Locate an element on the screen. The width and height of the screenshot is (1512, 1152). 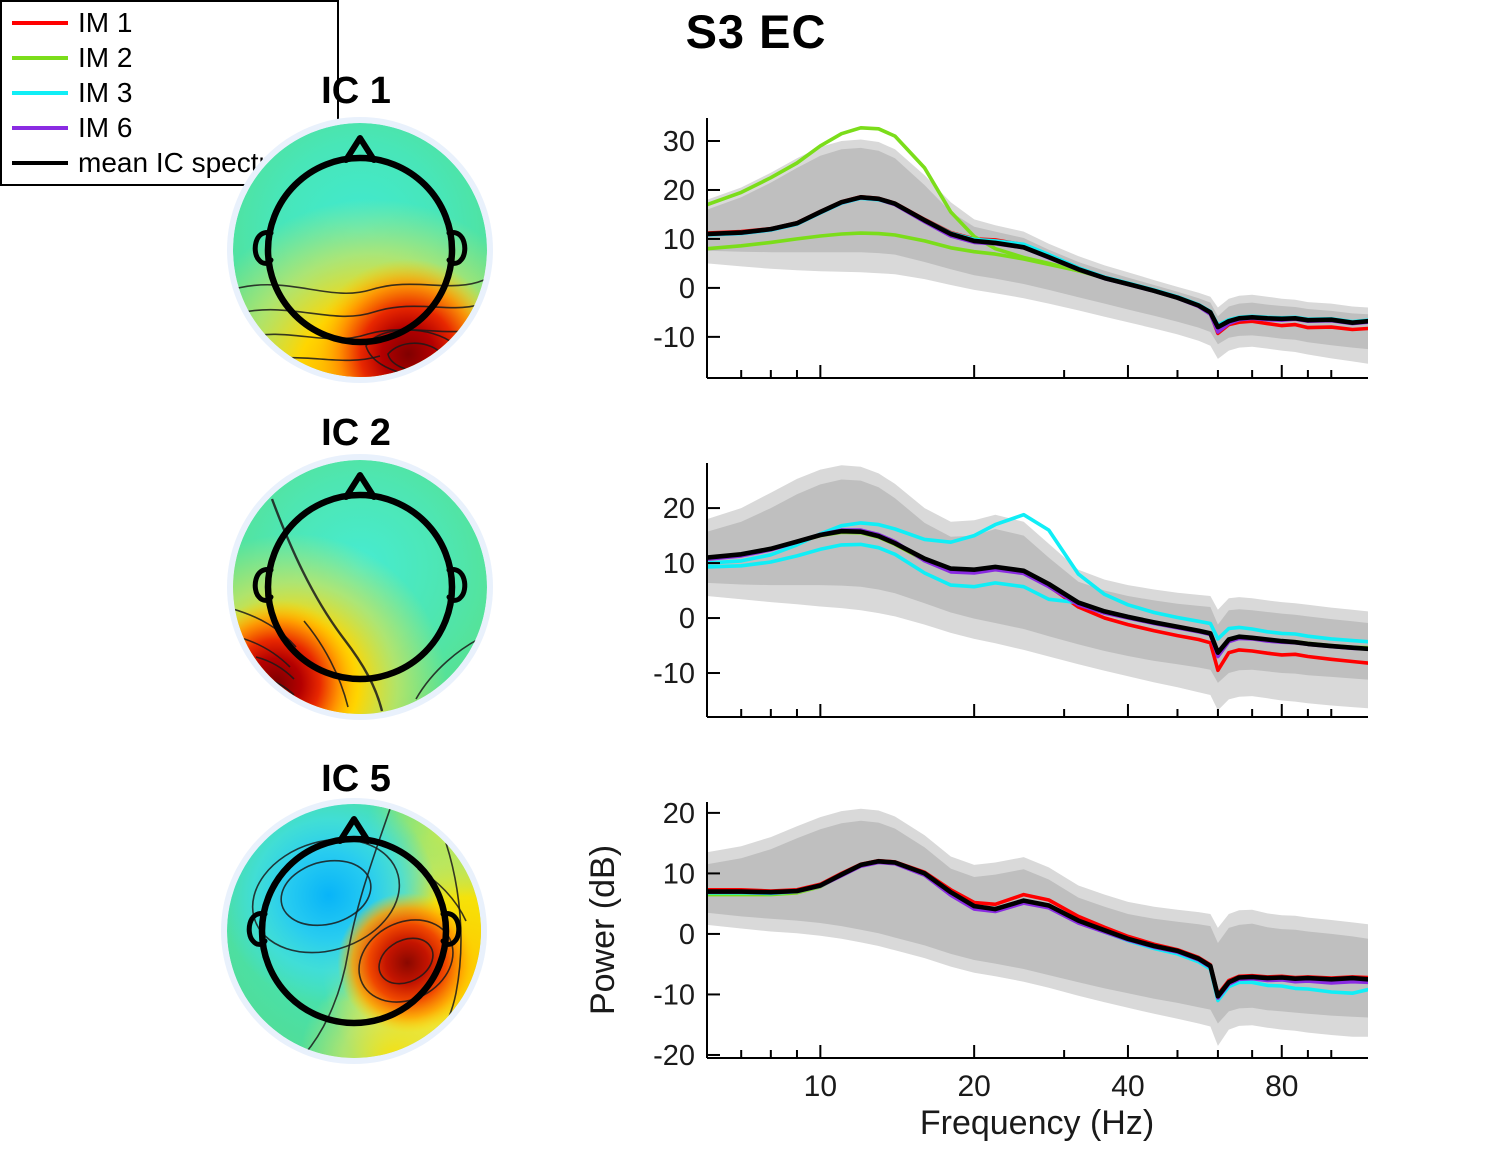
confidence-band is located at coordinates (1037, 922).